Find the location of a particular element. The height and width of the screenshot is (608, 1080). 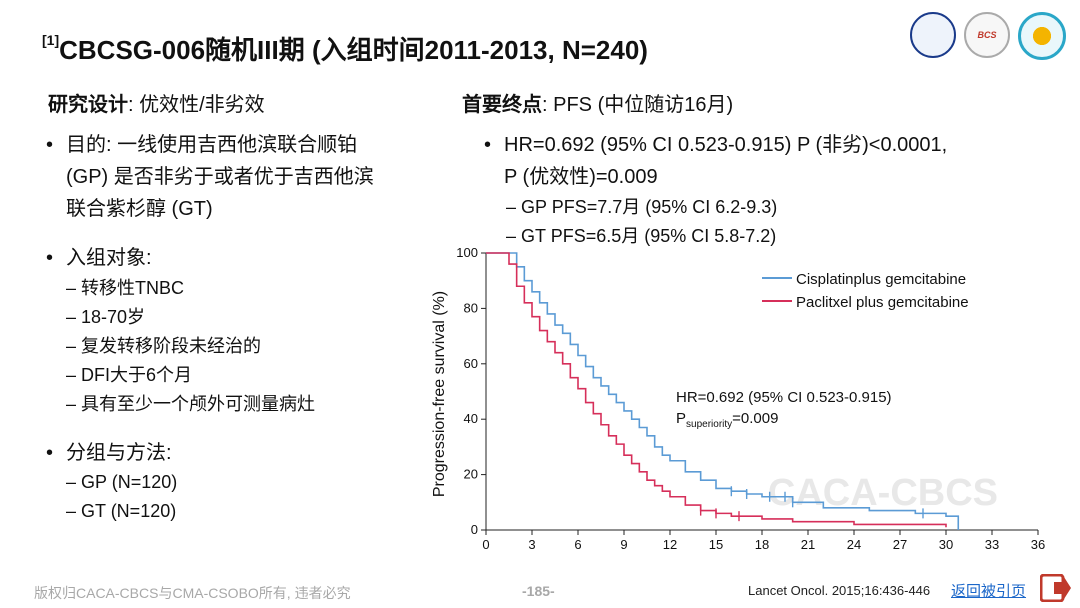

x-tick-label: 3 is located at coordinates (531, 544).